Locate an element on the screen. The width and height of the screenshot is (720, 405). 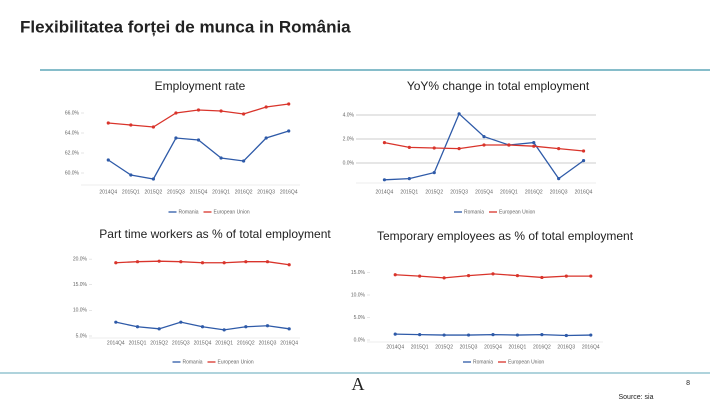
y-tick-label: 10.0% is located at coordinates (80, 311).